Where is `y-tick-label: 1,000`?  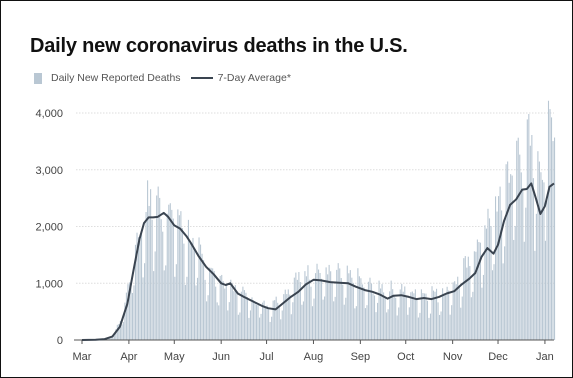
y-tick-label: 1,000 is located at coordinates (49, 284).